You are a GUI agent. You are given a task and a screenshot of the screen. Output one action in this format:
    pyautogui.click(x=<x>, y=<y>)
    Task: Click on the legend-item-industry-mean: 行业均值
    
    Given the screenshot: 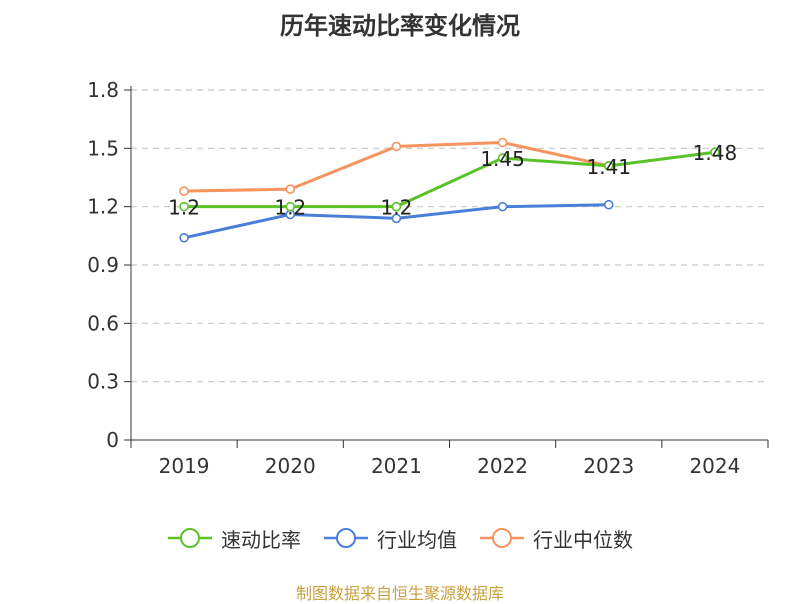 What is the action you would take?
    pyautogui.click(x=390, y=538)
    